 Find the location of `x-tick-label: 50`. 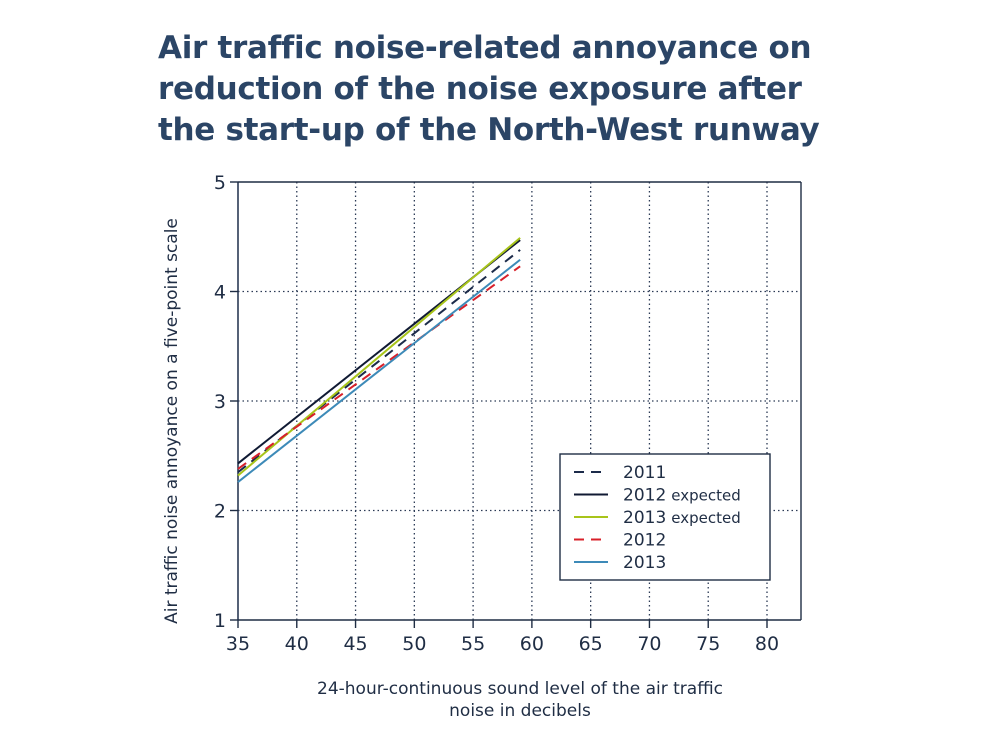

x-tick-label: 50 is located at coordinates (414, 644).